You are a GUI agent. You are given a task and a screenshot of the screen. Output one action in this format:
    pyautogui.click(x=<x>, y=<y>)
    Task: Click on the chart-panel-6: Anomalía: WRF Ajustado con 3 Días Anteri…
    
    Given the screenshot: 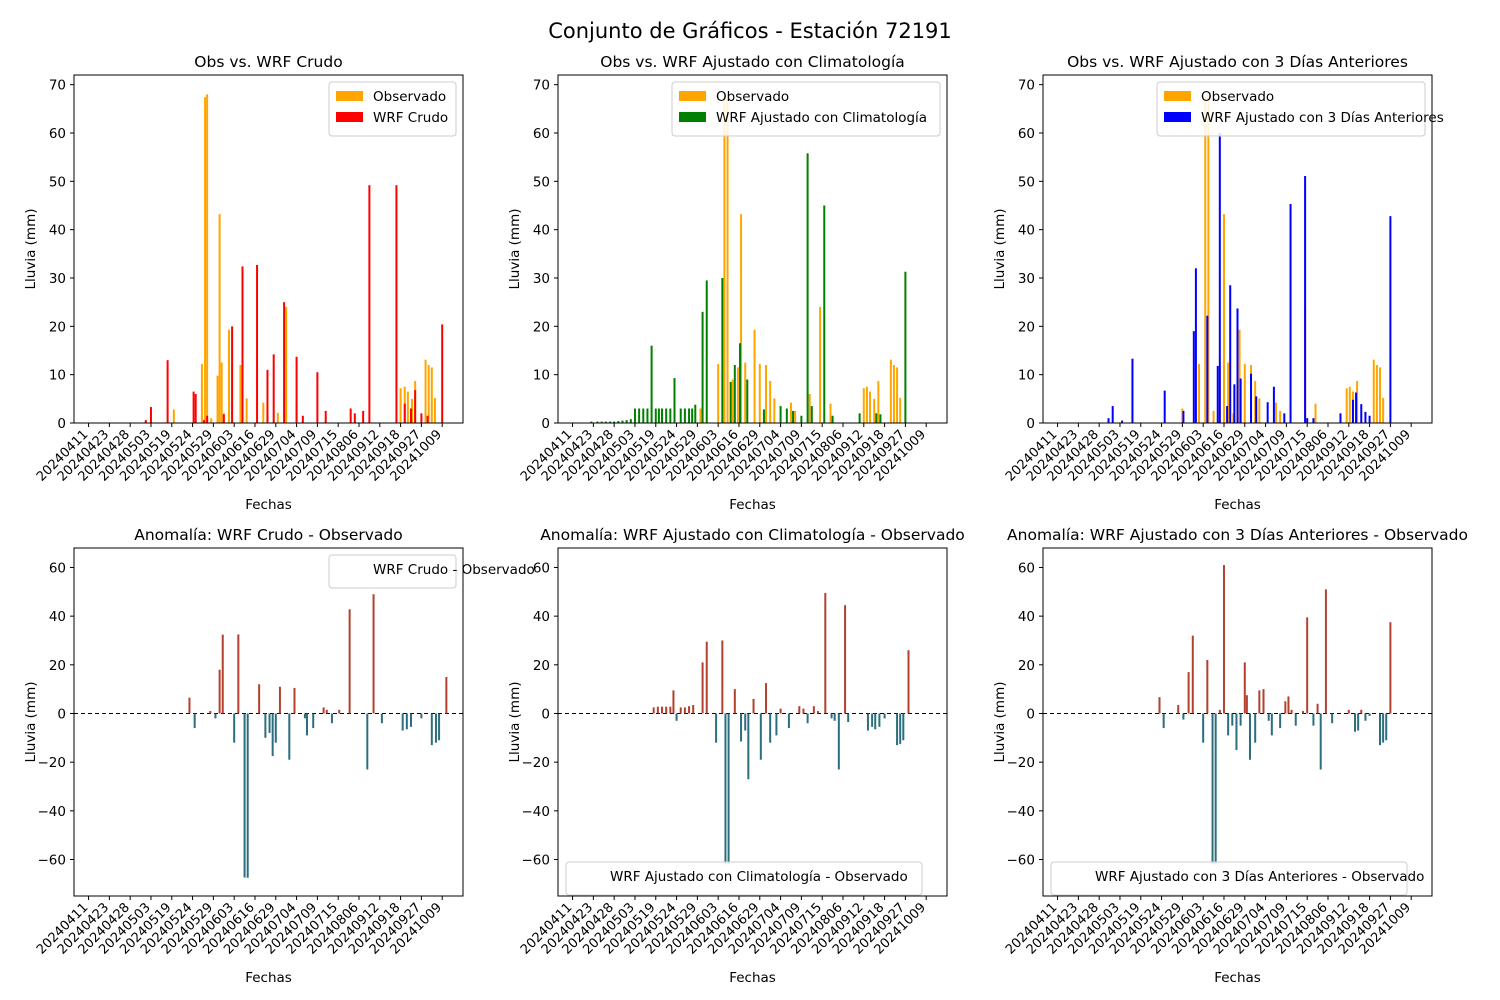 What is the action you would take?
    pyautogui.click(x=1230, y=756)
    